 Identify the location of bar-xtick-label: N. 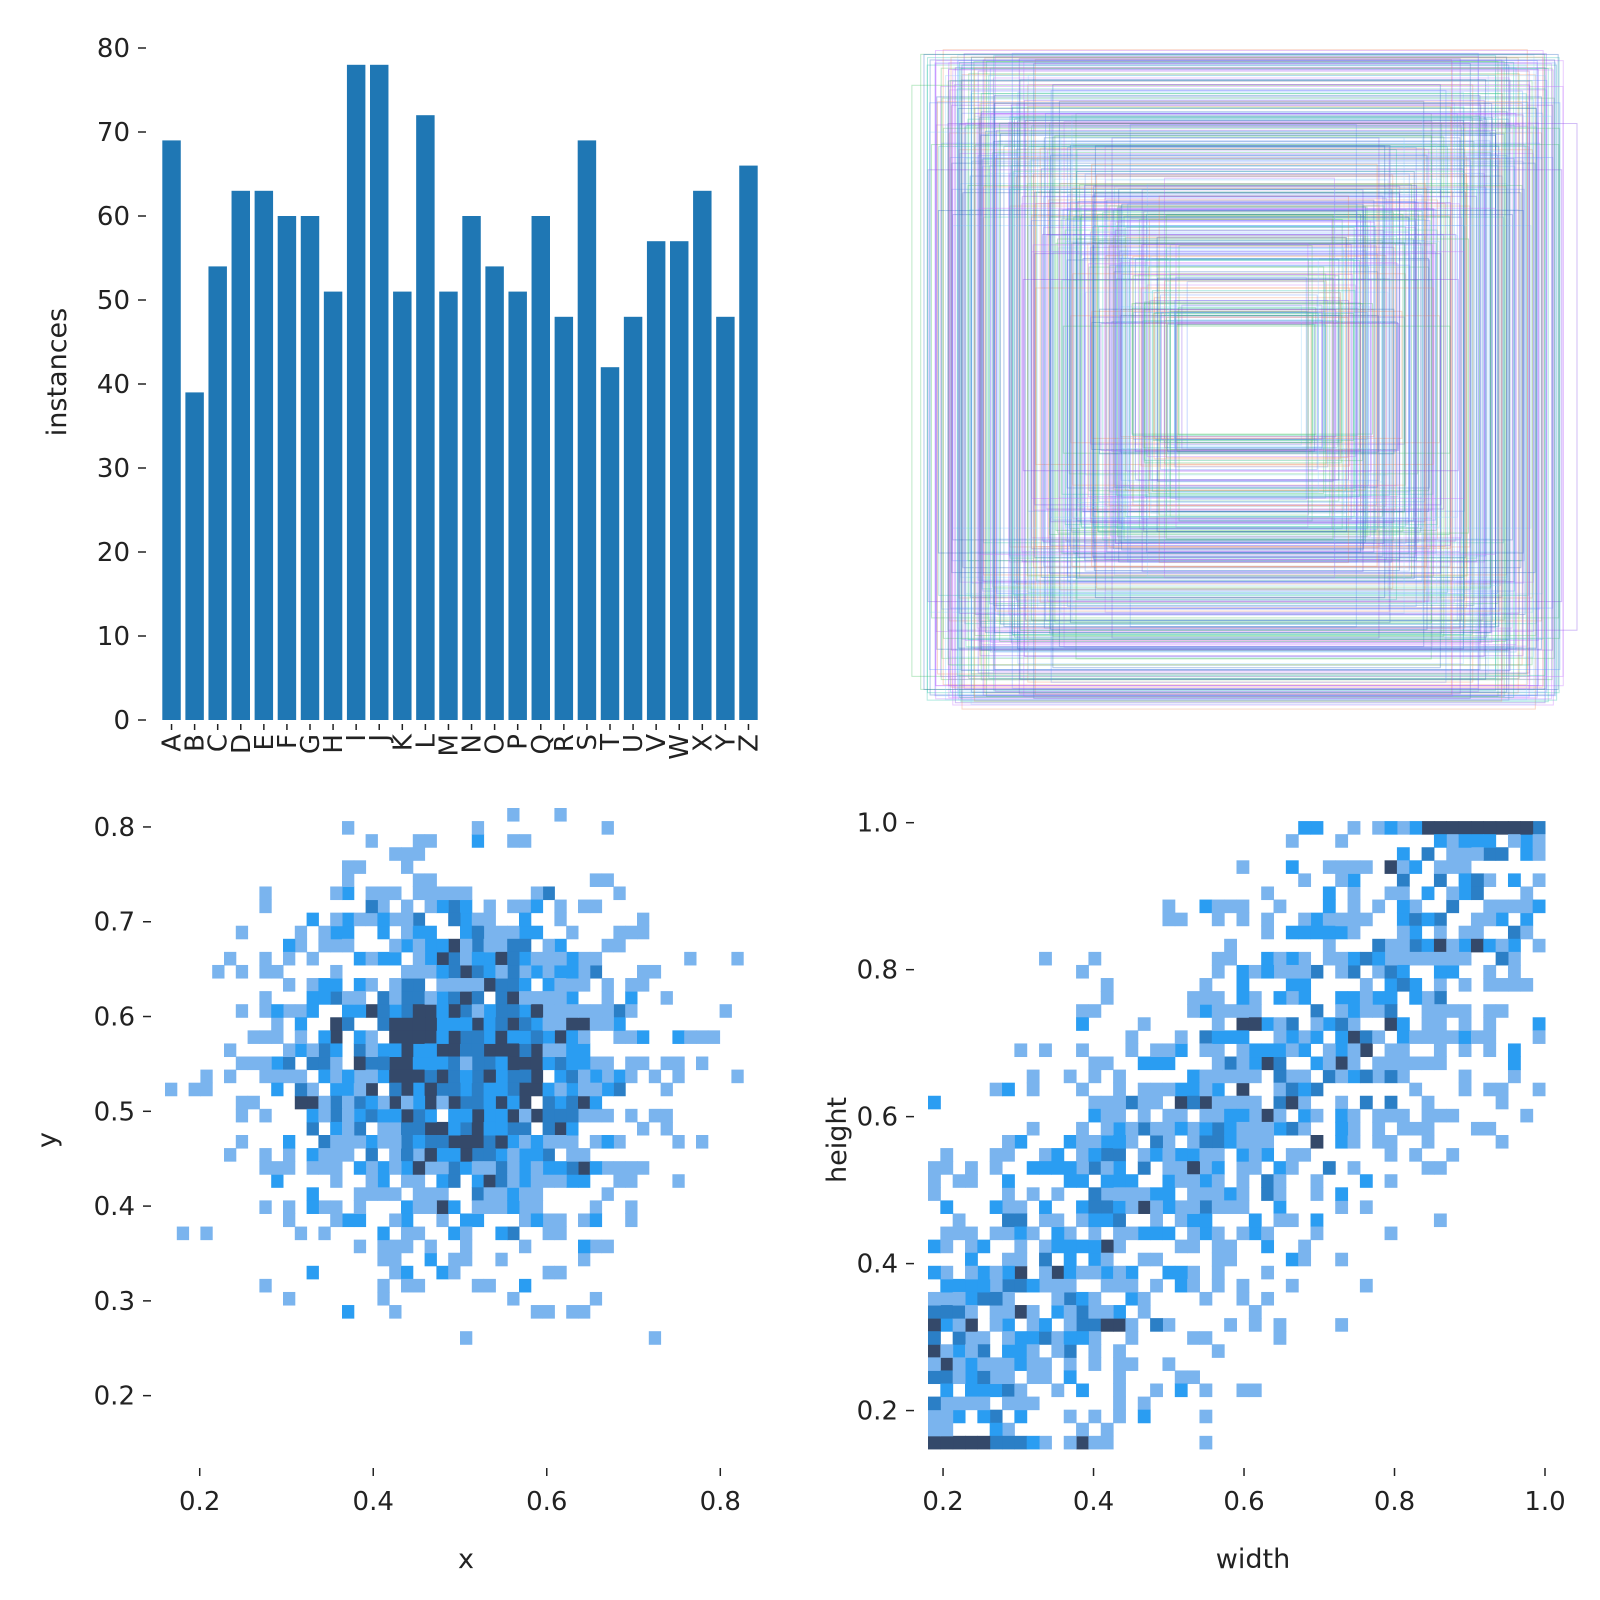
(473, 743).